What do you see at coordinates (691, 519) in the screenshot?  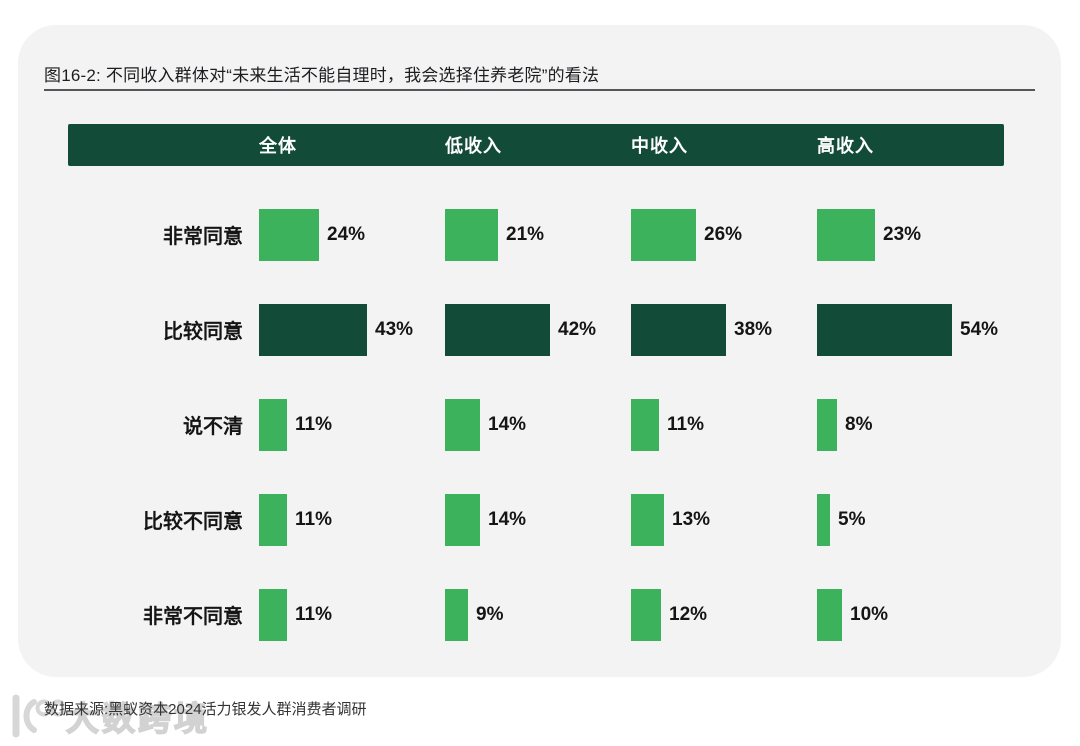 I see `bar-value: 13%` at bounding box center [691, 519].